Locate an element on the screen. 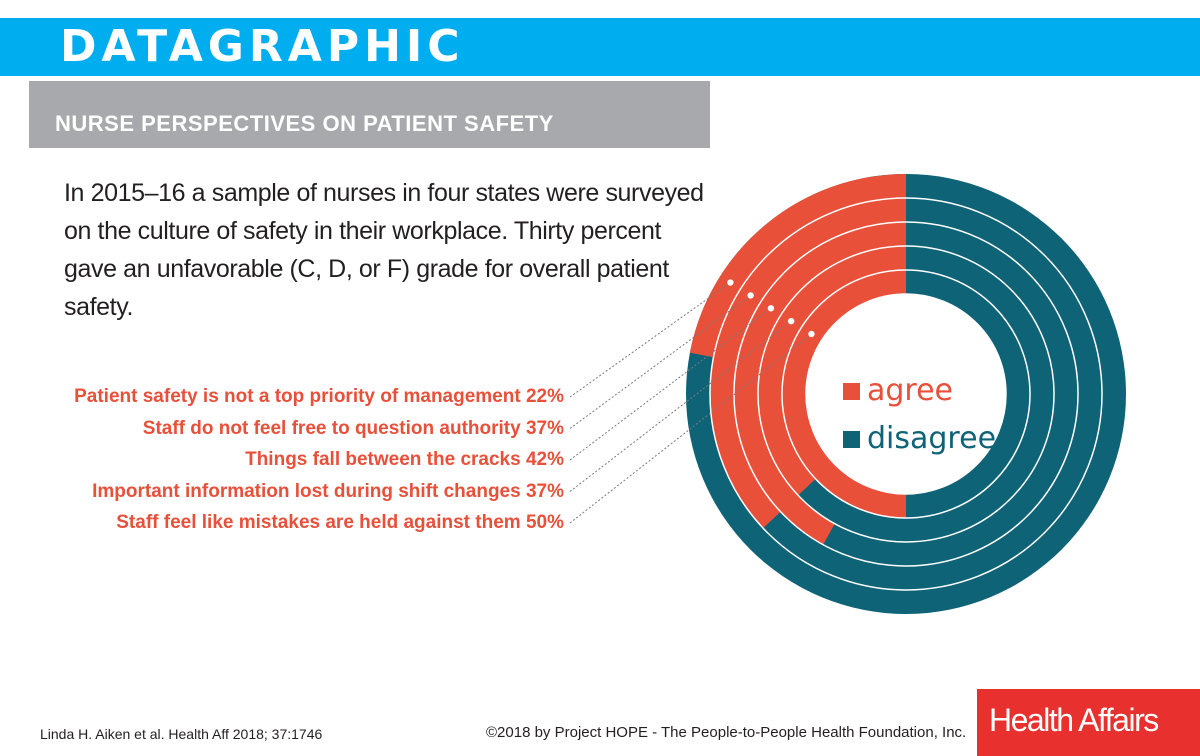 The height and width of the screenshot is (756, 1200). health-affairs-logo: Health Affairs is located at coordinates (1088, 722).